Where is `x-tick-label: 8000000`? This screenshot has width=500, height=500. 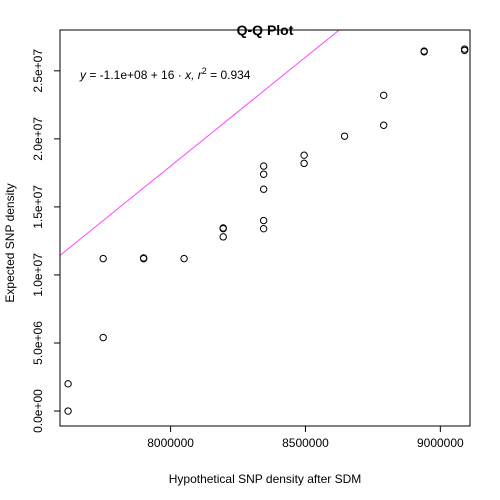
x-tick-label: 8000000 is located at coordinates (170, 443).